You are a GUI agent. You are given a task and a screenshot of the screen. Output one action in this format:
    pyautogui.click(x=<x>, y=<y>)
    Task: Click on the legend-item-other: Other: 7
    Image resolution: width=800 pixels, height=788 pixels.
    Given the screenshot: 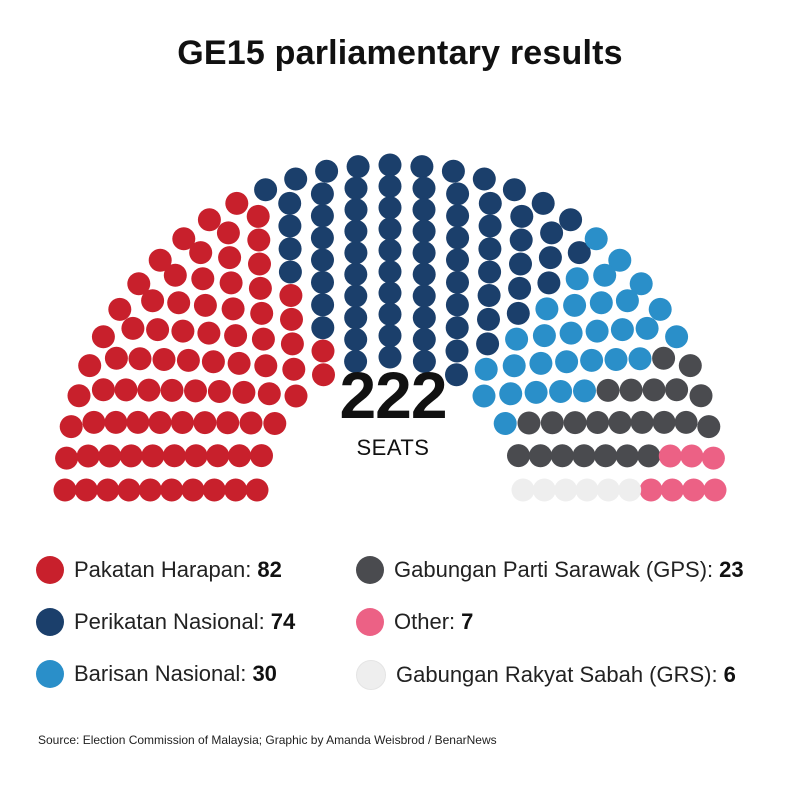 What is the action you would take?
    pyautogui.click(x=414, y=622)
    